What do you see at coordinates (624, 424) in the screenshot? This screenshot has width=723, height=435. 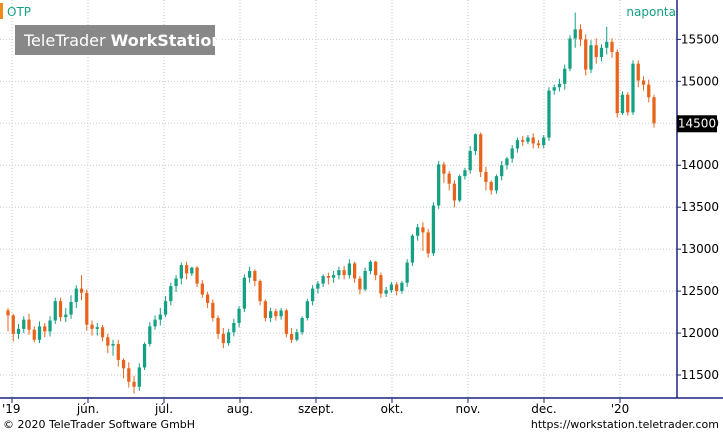 I see `source-link: https://workstation.teletrader.com` at bounding box center [624, 424].